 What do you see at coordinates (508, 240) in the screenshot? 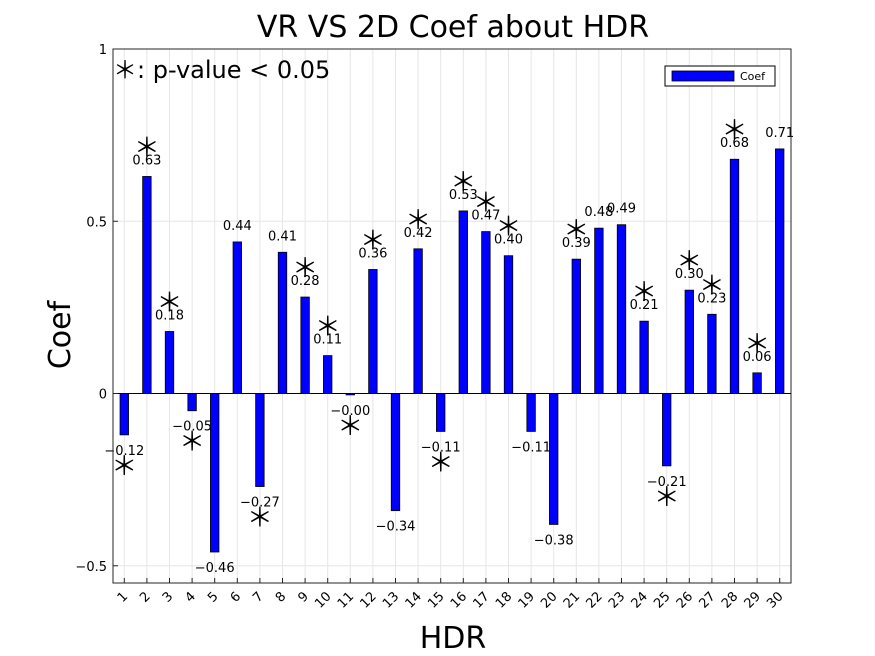
I see `bar-value-label: 0.40` at bounding box center [508, 240].